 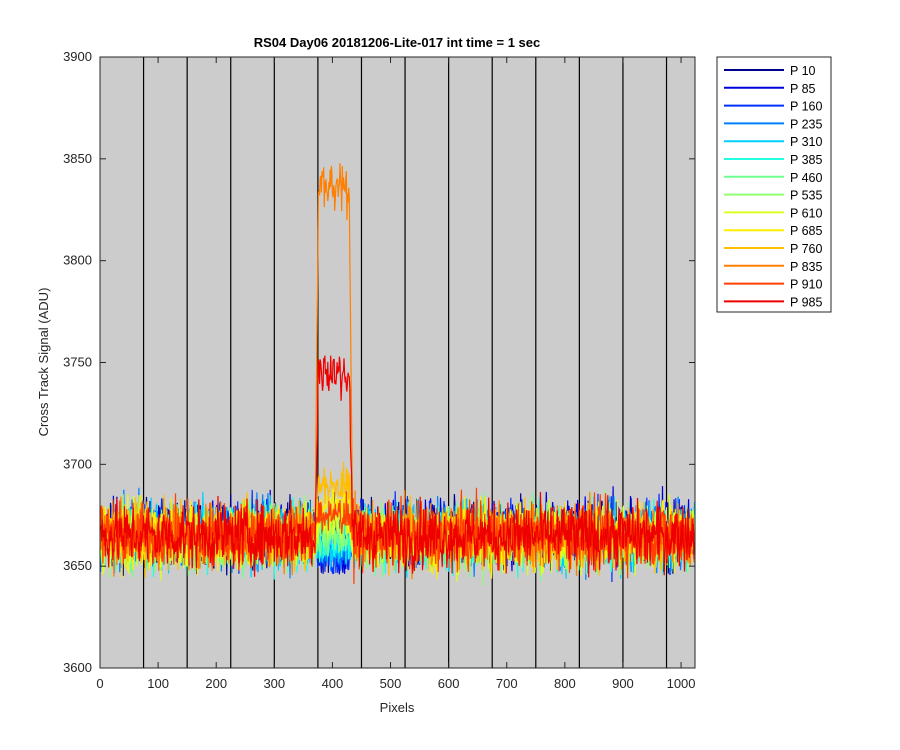 What do you see at coordinates (806, 213) in the screenshot?
I see `legend-entry: P 610` at bounding box center [806, 213].